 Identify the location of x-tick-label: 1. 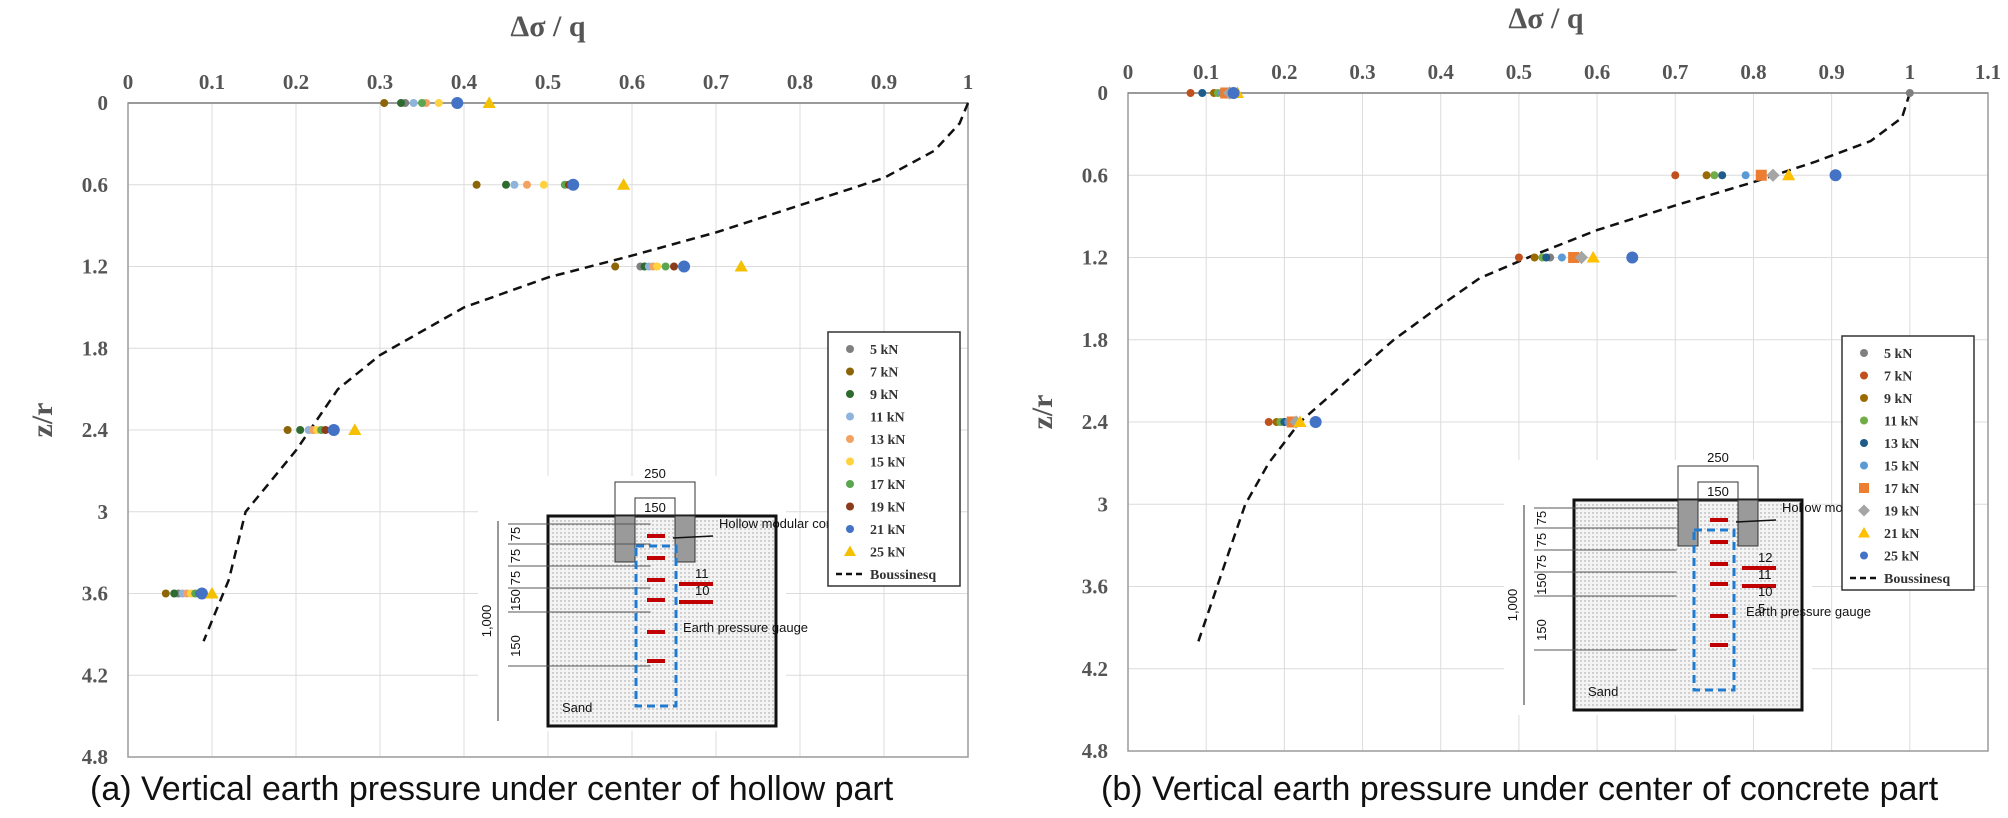
(1910, 72).